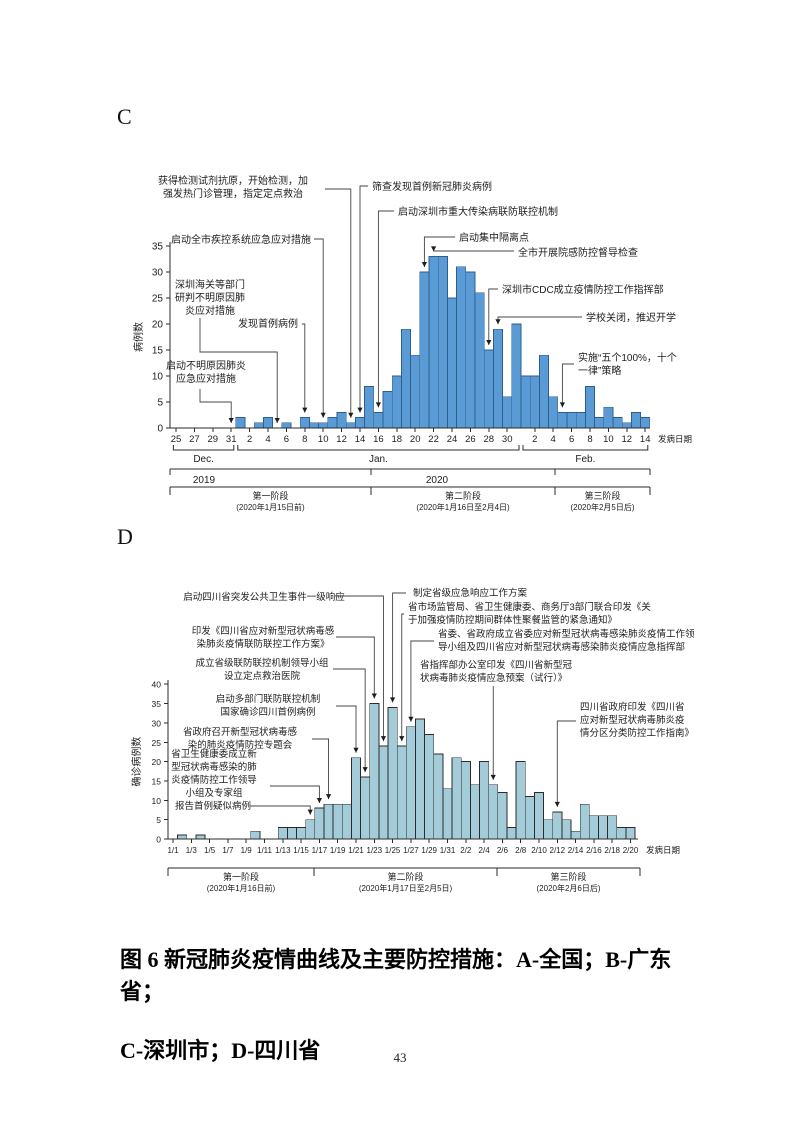  I want to click on svg-text: 6, so click(286, 439).